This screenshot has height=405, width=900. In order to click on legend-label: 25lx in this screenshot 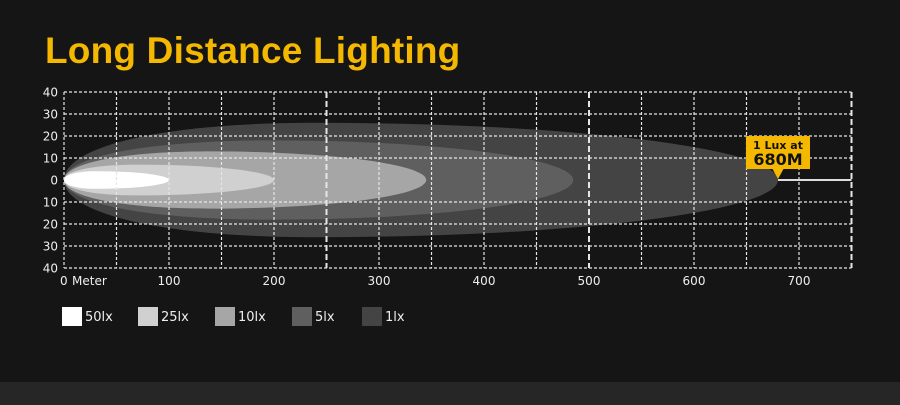, I will do `click(175, 317)`.